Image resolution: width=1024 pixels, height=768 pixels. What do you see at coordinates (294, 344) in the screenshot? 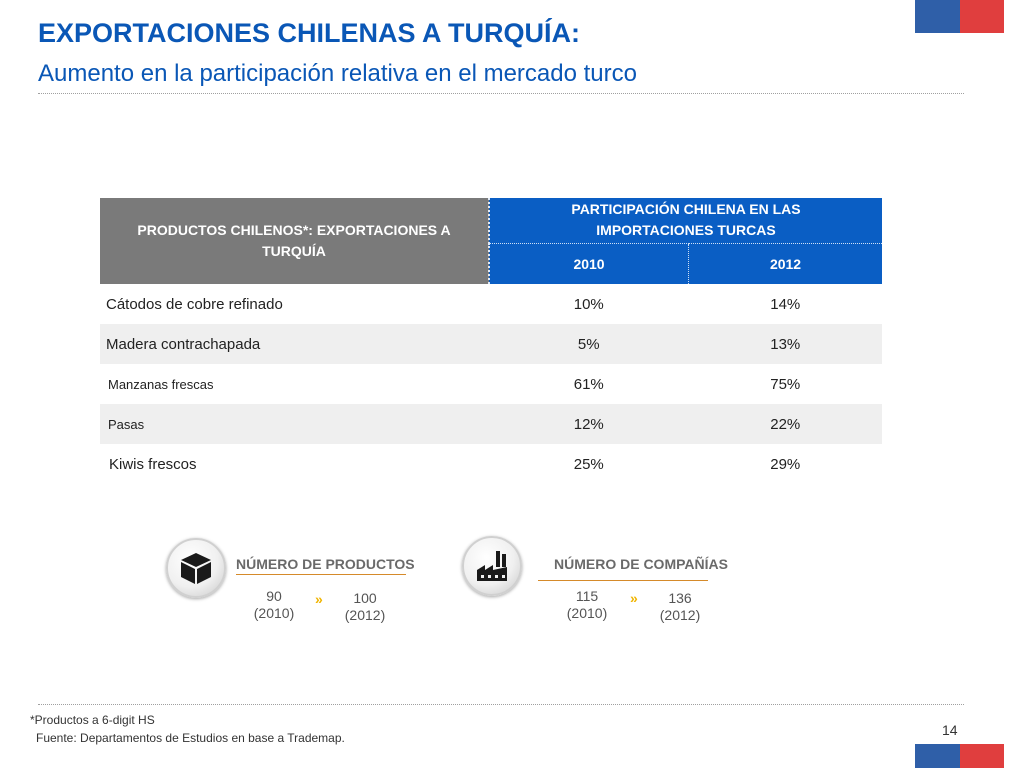
I see `product-name: Madera contrachapada` at bounding box center [294, 344].